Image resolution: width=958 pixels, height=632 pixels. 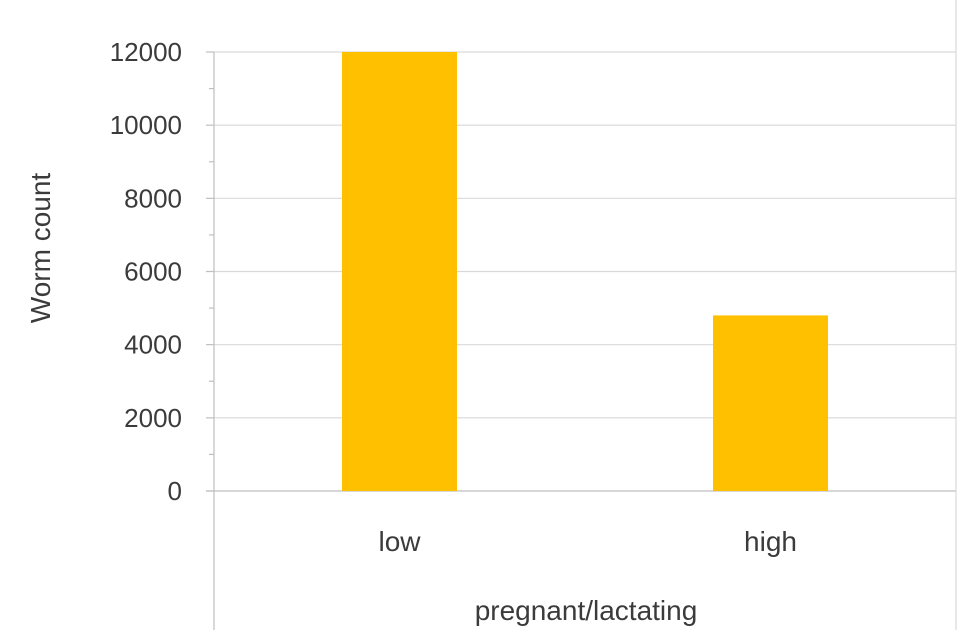 What do you see at coordinates (153, 272) in the screenshot?
I see `y-tick-label: 6000` at bounding box center [153, 272].